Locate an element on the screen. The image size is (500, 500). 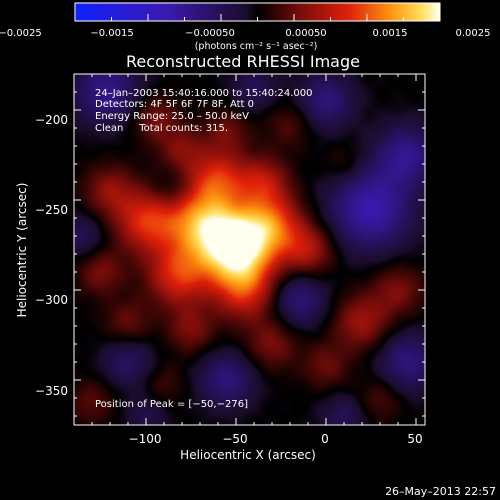
x-tick-label: 50 is located at coordinates (414, 439).